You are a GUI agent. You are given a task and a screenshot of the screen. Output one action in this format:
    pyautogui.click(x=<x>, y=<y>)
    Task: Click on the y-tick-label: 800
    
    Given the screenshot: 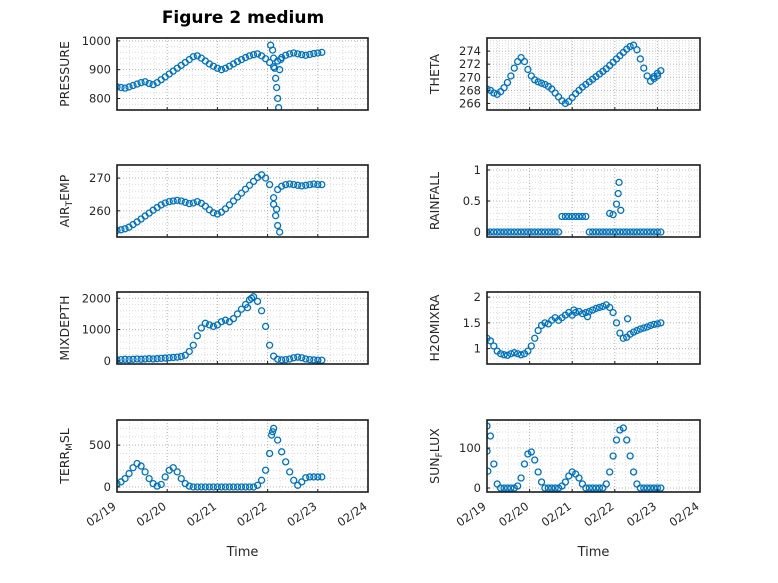 What is the action you would take?
    pyautogui.click(x=100, y=98)
    